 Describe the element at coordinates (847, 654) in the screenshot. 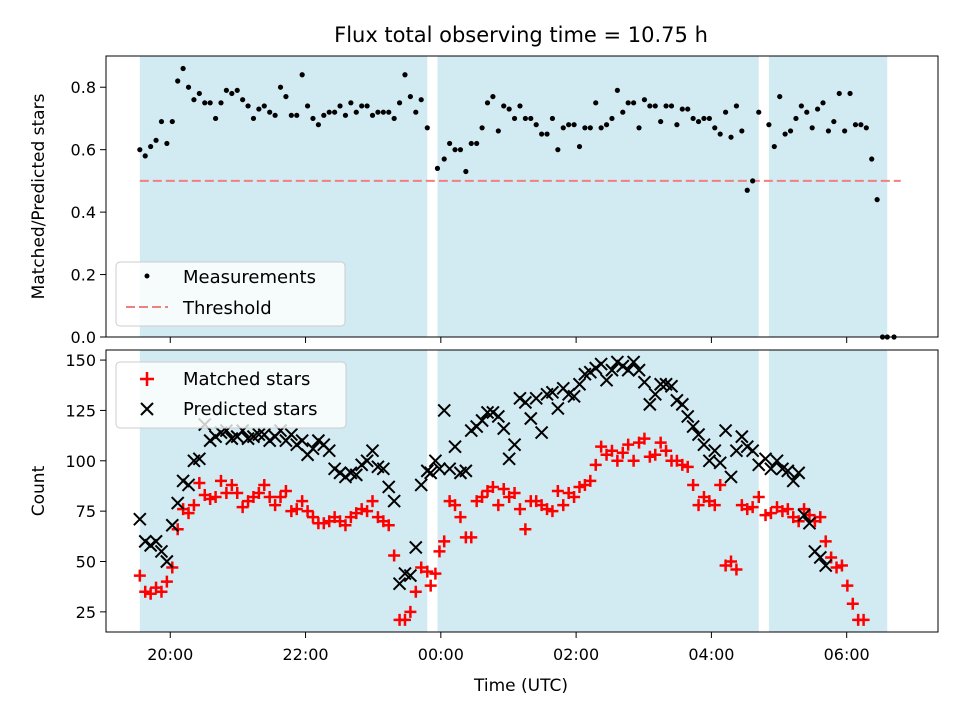

I see `x-tick-label: 06:00` at that location.